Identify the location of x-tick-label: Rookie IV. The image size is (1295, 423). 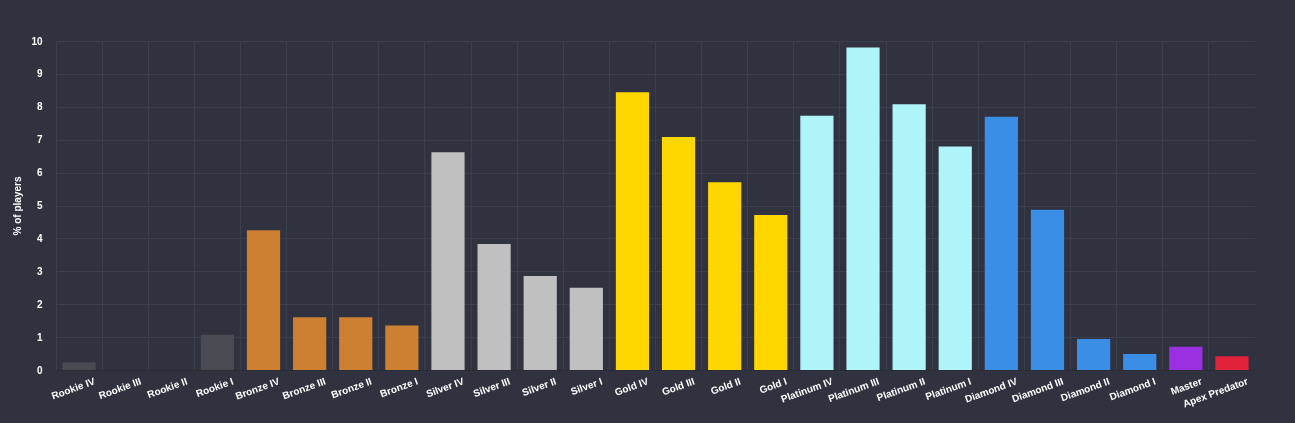
(73, 388).